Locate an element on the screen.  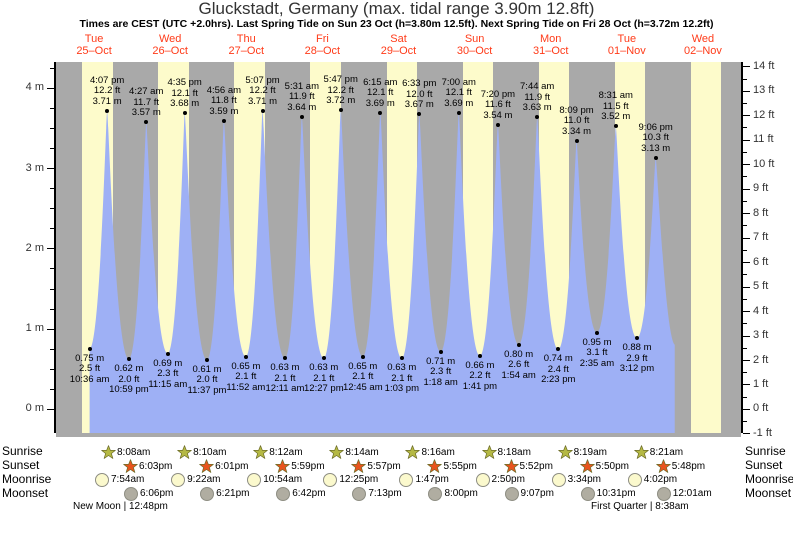
sunrise-time: 8:10am is located at coordinates (210, 452).